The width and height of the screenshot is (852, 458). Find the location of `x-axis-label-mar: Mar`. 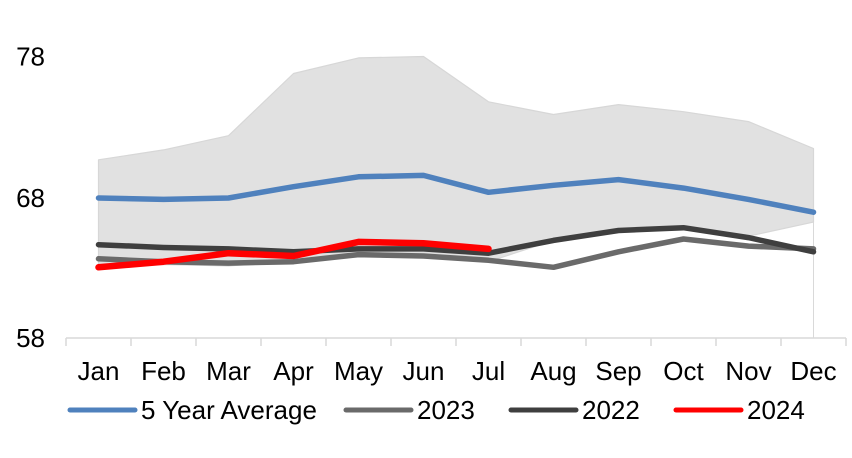

x-axis-label-mar: Mar is located at coordinates (228, 371).